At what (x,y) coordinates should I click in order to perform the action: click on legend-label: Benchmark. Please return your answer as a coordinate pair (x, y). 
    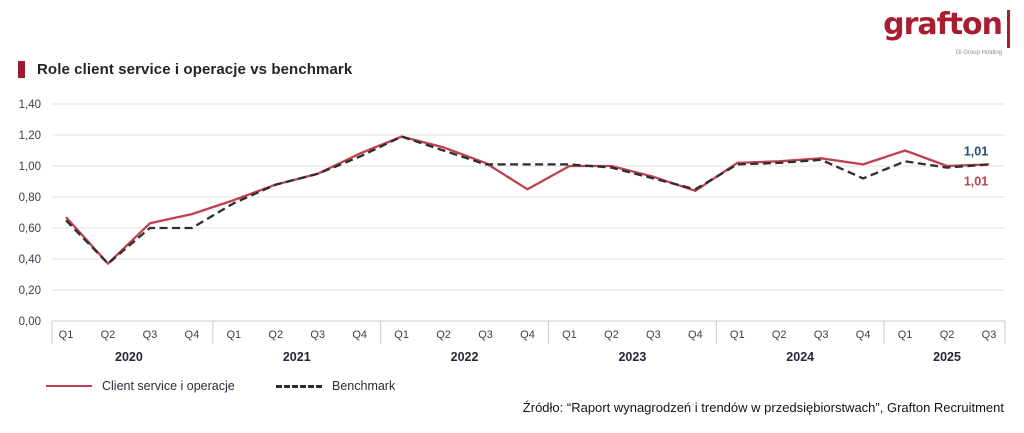
    Looking at the image, I should click on (364, 386).